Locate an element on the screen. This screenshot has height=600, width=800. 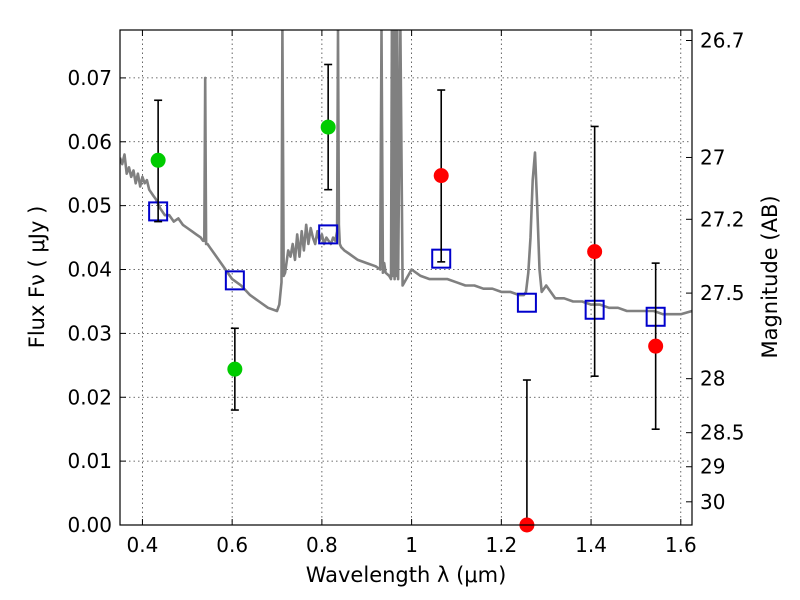
y-tick-label: 0.03 is located at coordinates (89, 333).